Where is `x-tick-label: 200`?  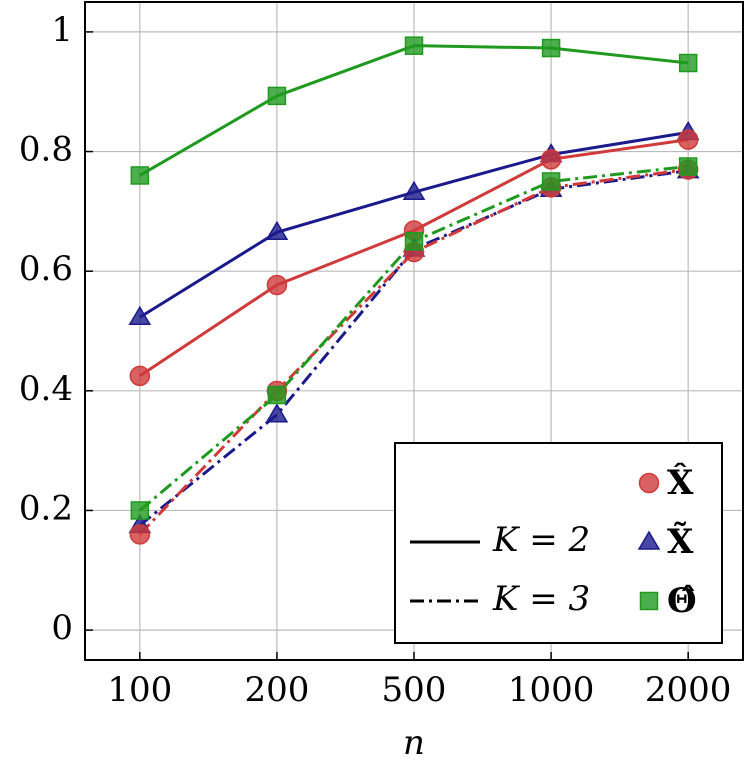
x-tick-label: 200 is located at coordinates (276, 690).